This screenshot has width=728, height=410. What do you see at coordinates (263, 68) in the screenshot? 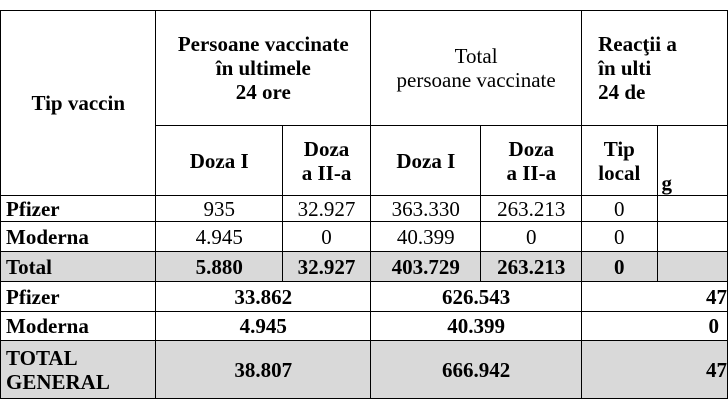
I see `header-group-24h: Persoane vaccinate în ultimele 24 ore` at bounding box center [263, 68].